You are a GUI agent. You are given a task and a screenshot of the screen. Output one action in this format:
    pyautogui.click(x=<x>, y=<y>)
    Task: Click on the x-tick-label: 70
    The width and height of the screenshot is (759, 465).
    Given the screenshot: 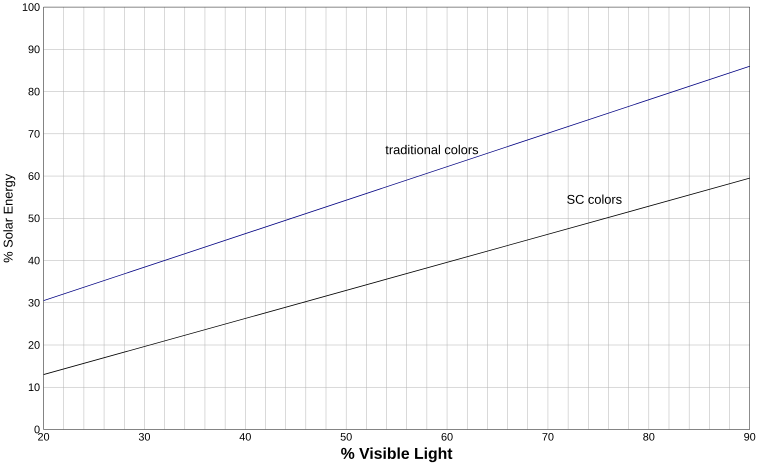 What is the action you would take?
    pyautogui.click(x=548, y=436)
    